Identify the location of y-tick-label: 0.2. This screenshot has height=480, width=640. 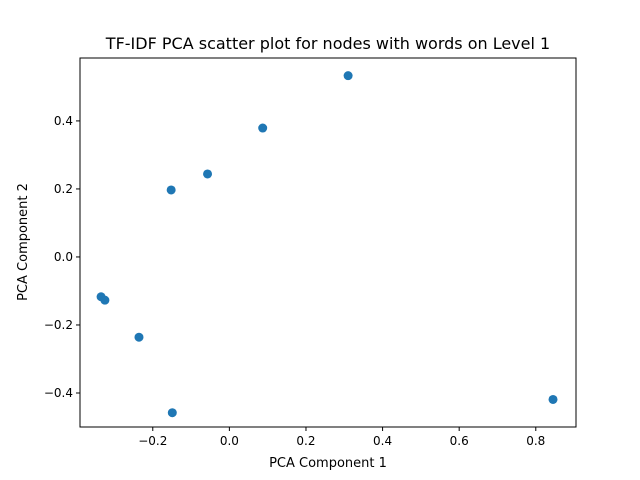
(63, 189).